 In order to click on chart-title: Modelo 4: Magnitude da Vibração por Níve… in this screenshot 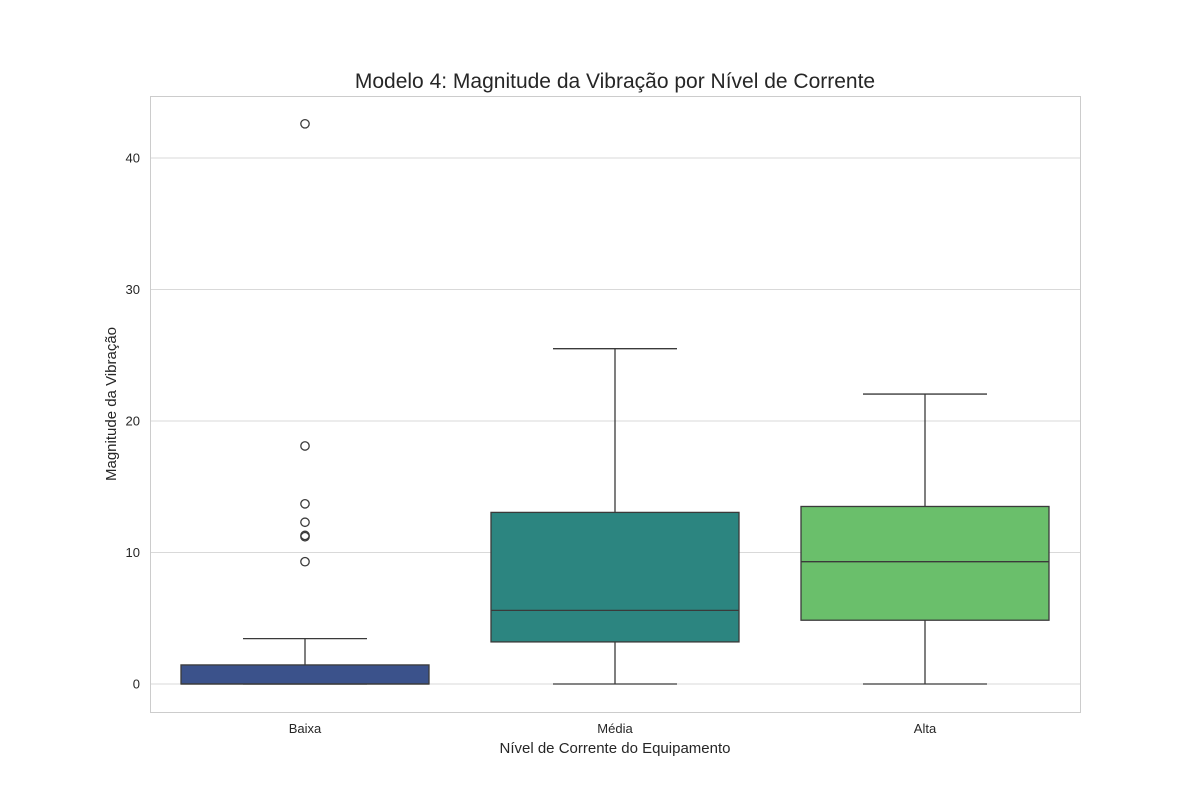, I will do `click(615, 81)`.